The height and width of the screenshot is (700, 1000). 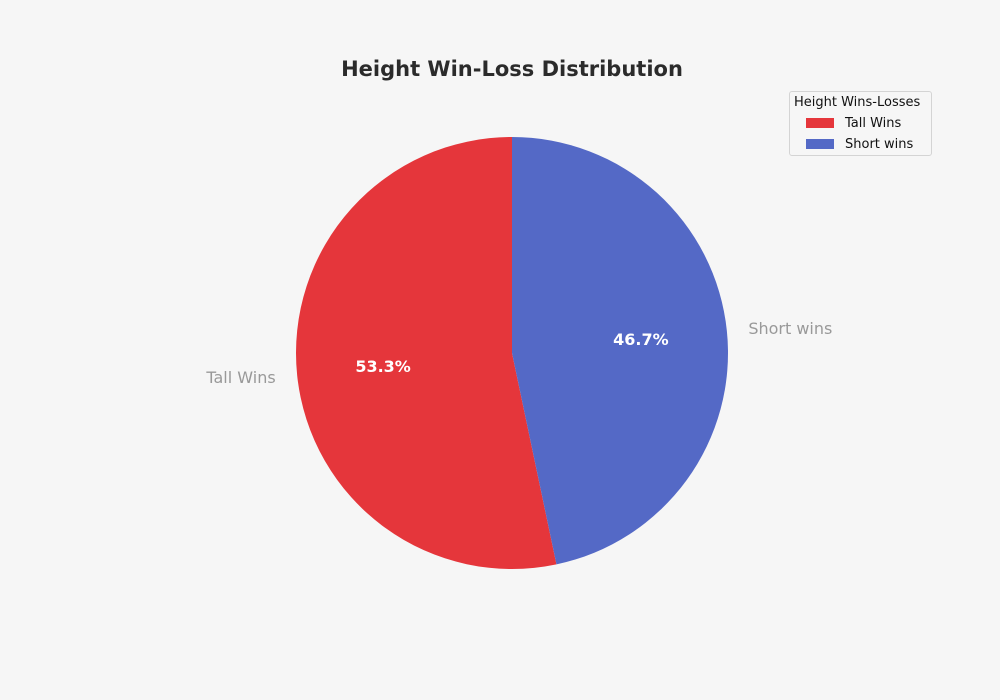 What do you see at coordinates (240, 377) in the screenshot?
I see `pie-category-label-tall-wins: Tall Wins` at bounding box center [240, 377].